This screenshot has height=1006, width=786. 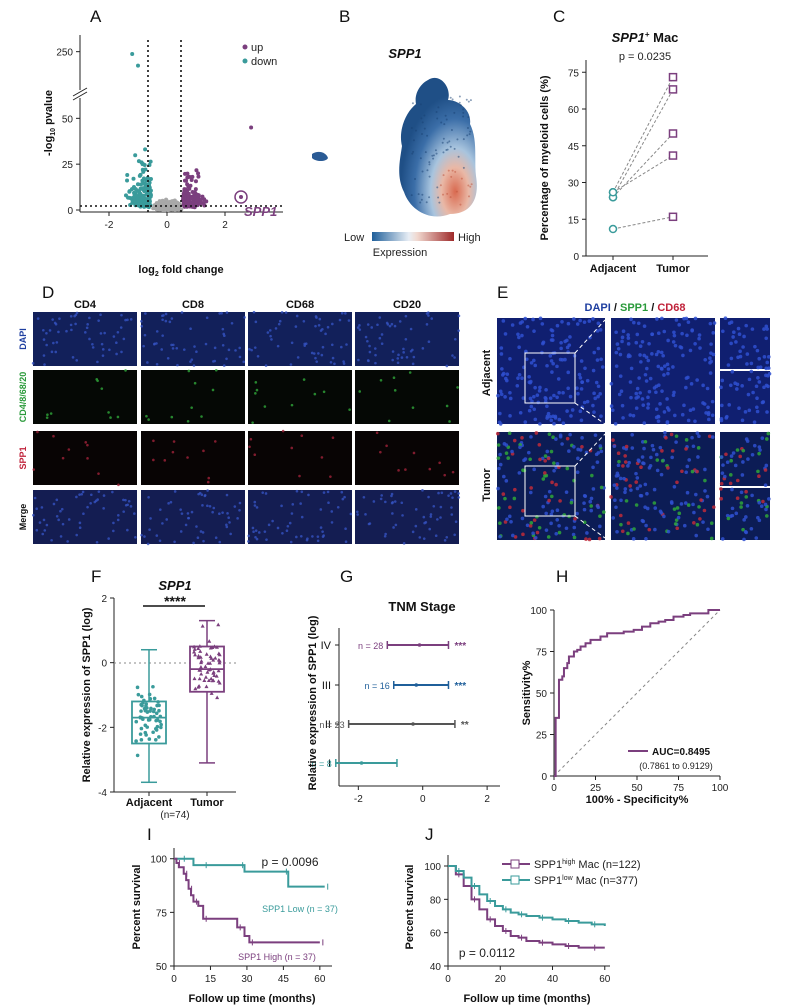 What do you see at coordinates (550, 378) in the screenshot?
I see `zoom-box-adjacent` at bounding box center [550, 378].